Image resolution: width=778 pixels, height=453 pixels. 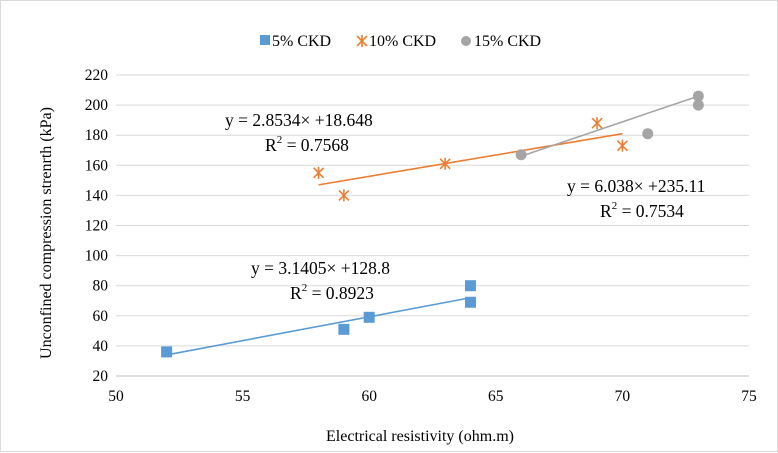 What do you see at coordinates (97, 165) in the screenshot?
I see `y-tick-label: 160` at bounding box center [97, 165].